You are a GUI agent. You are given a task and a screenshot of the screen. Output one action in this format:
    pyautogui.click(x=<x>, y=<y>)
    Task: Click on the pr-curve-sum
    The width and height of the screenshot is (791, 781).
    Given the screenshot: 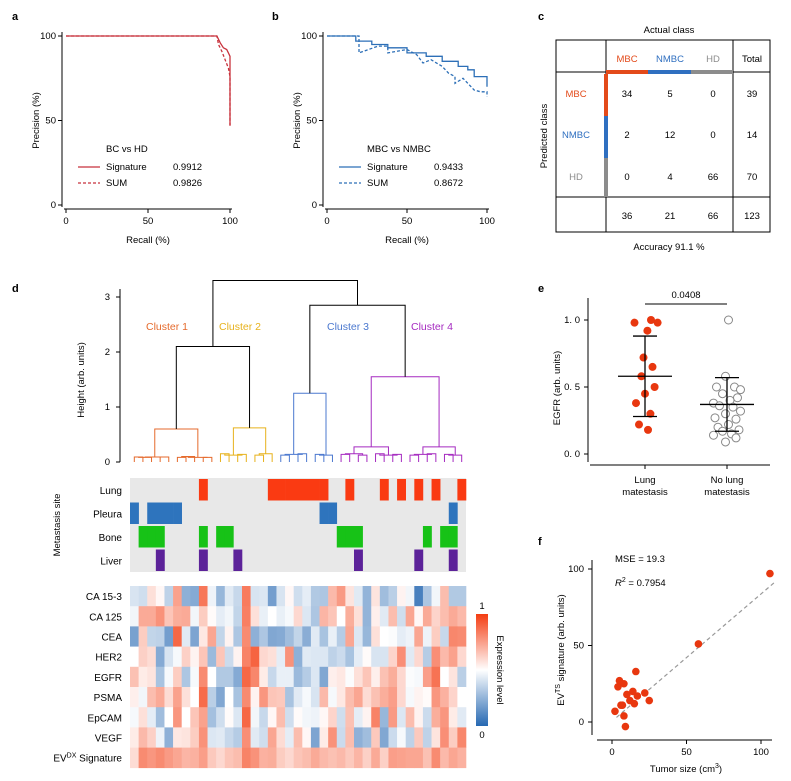 What is the action you would take?
    pyautogui.click(x=407, y=66)
    